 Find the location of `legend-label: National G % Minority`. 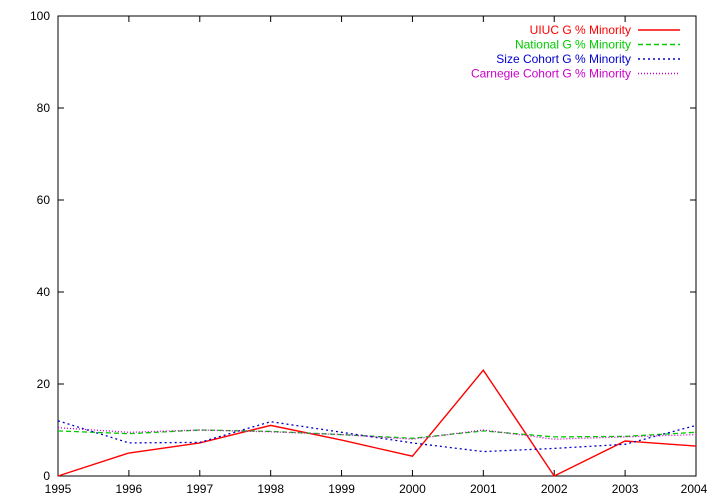

legend-label: National G % Minority is located at coordinates (573, 45).